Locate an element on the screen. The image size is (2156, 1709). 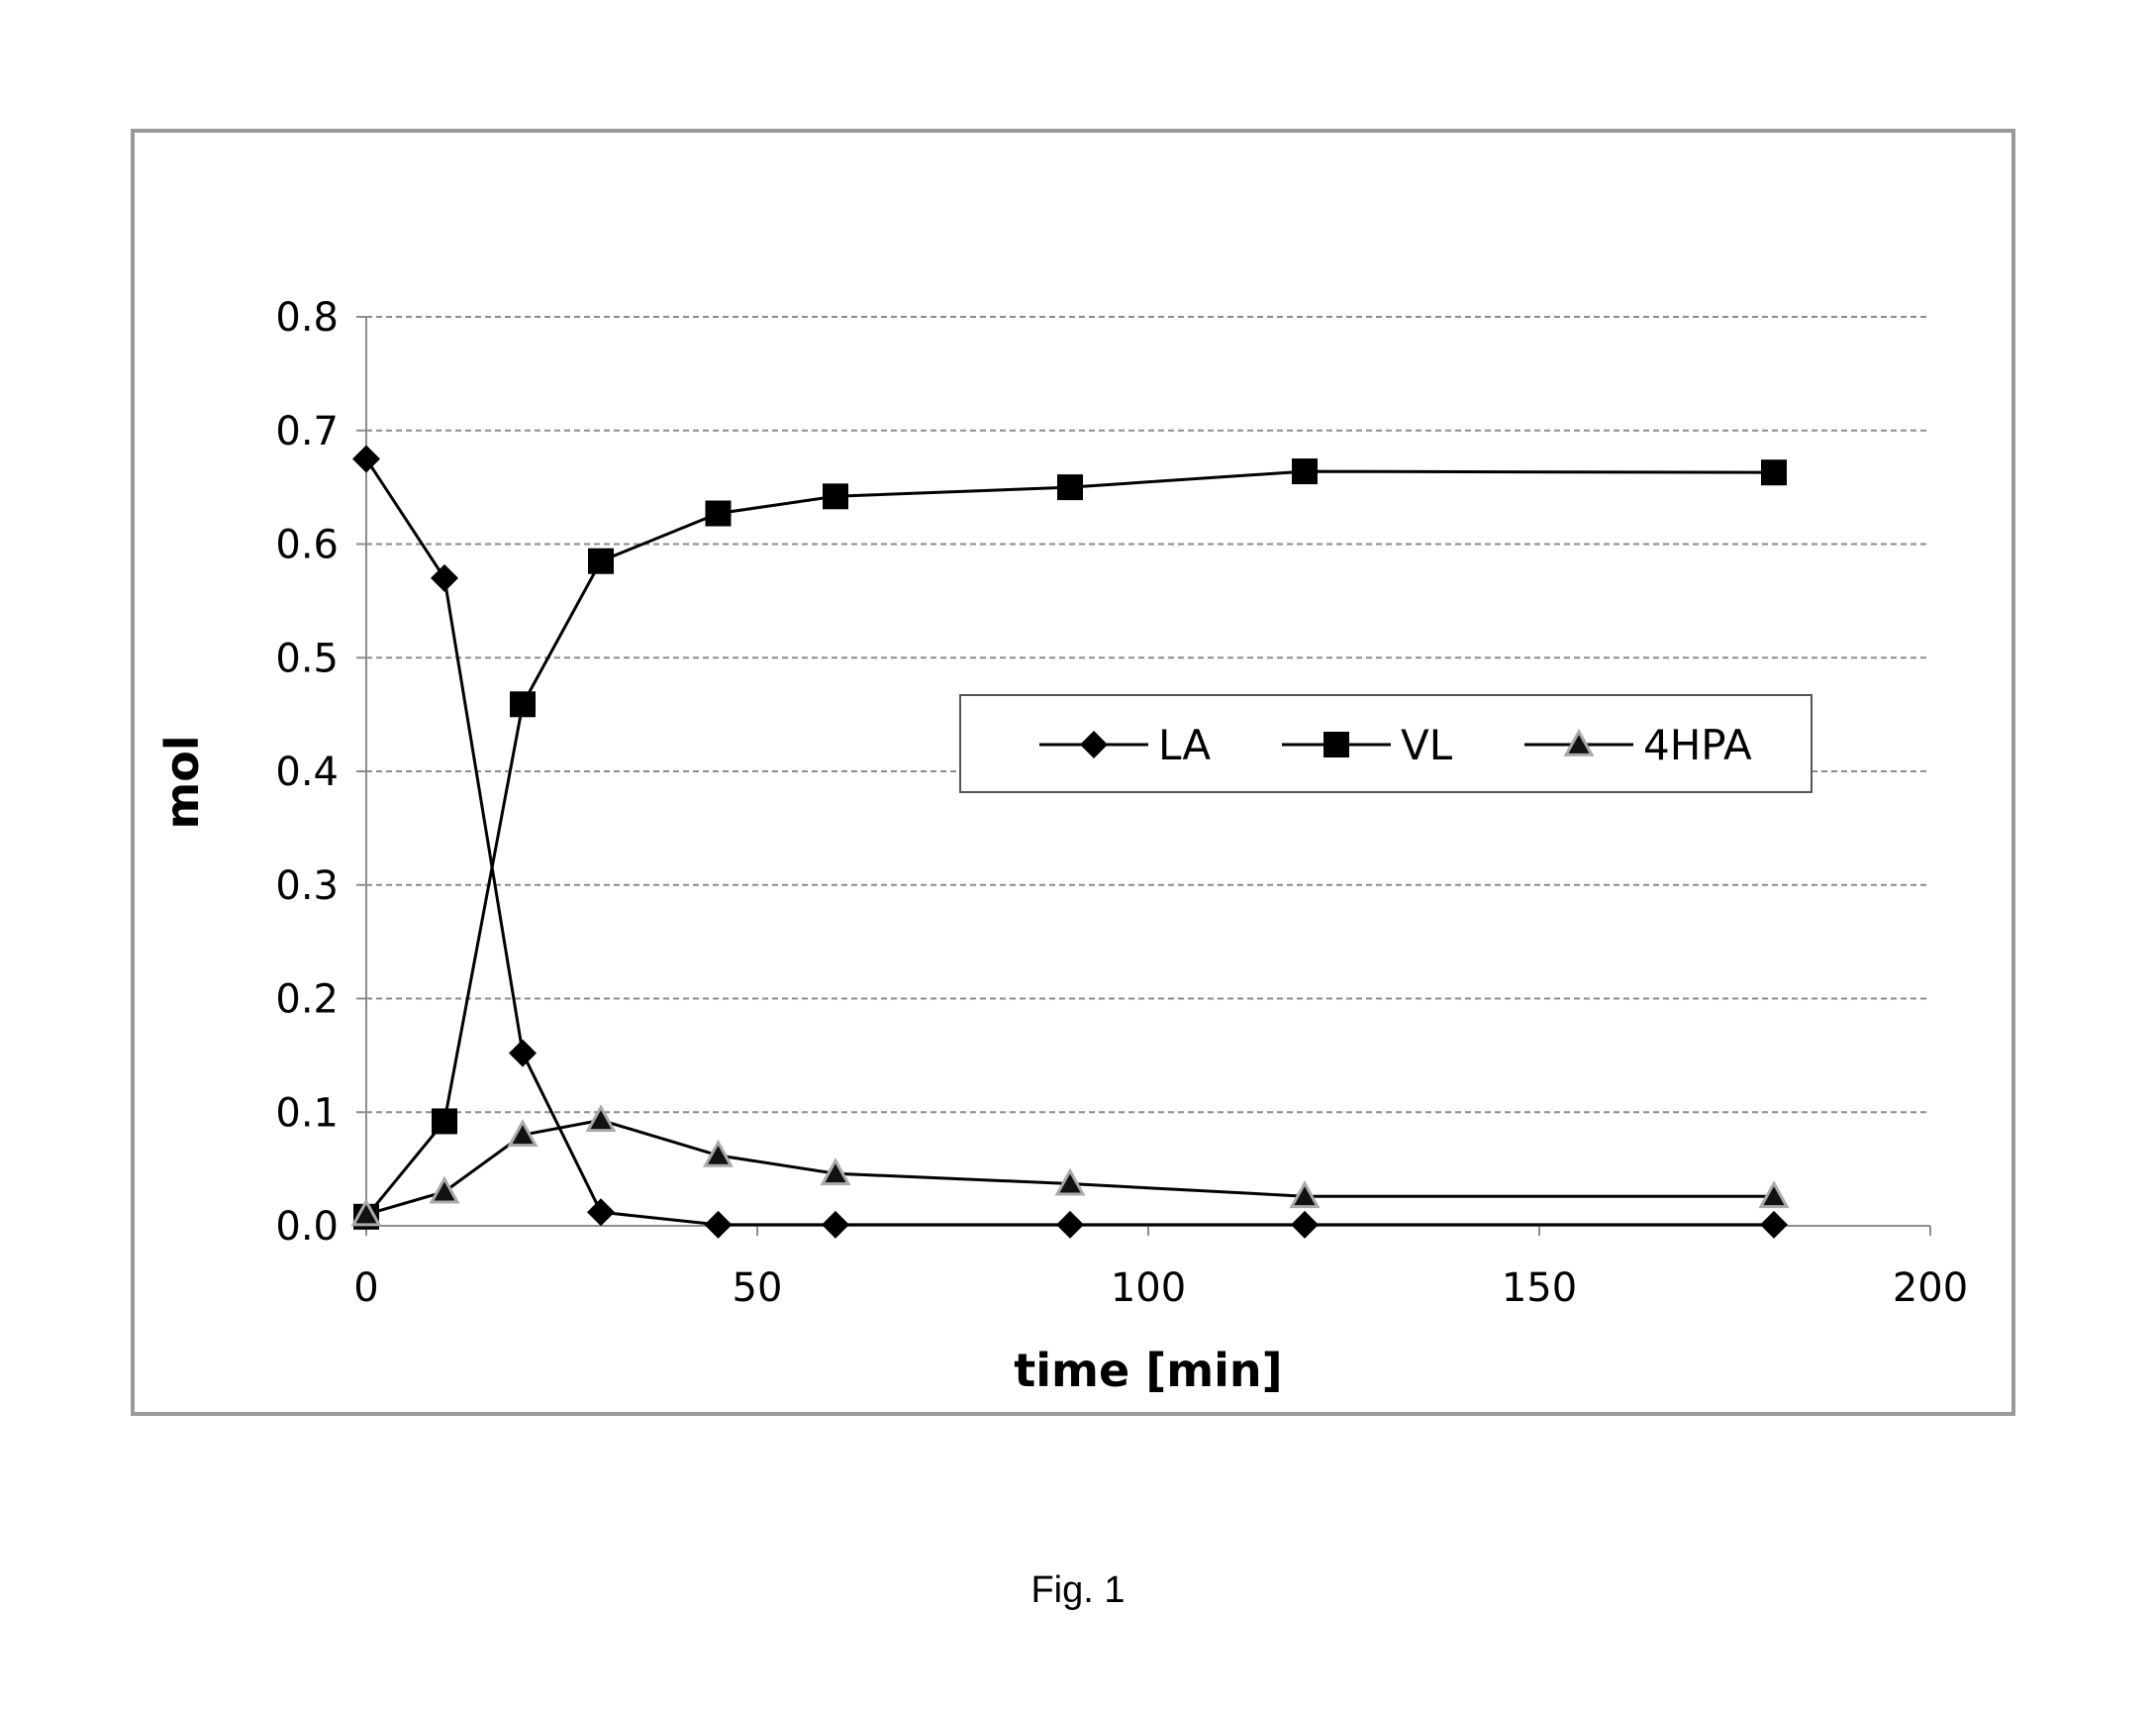
legend-label-4hpa: 4HPA is located at coordinates (1697, 745).